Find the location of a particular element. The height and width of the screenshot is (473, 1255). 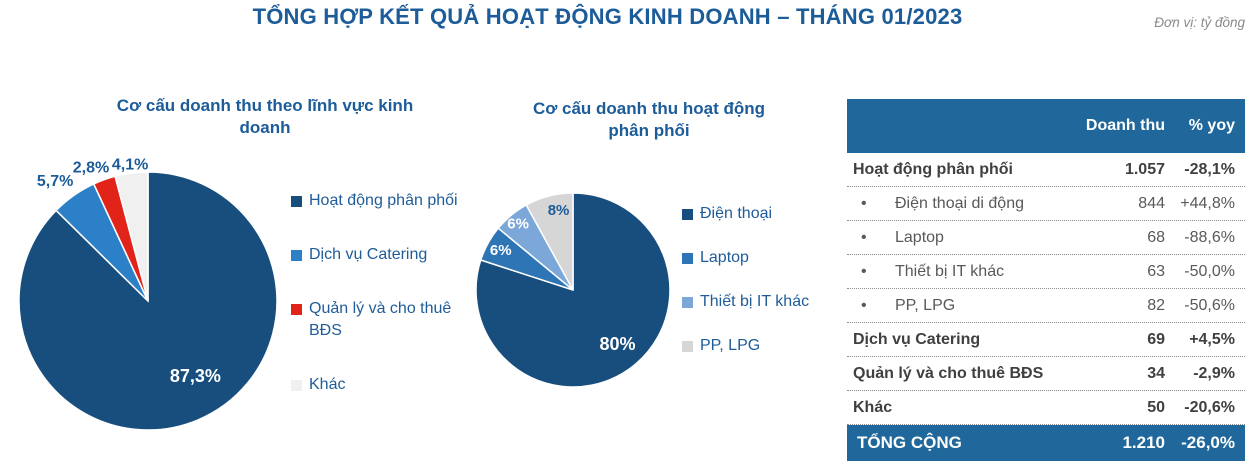

unit-note: Đơn vị: tỷ đồng is located at coordinates (1199, 22).